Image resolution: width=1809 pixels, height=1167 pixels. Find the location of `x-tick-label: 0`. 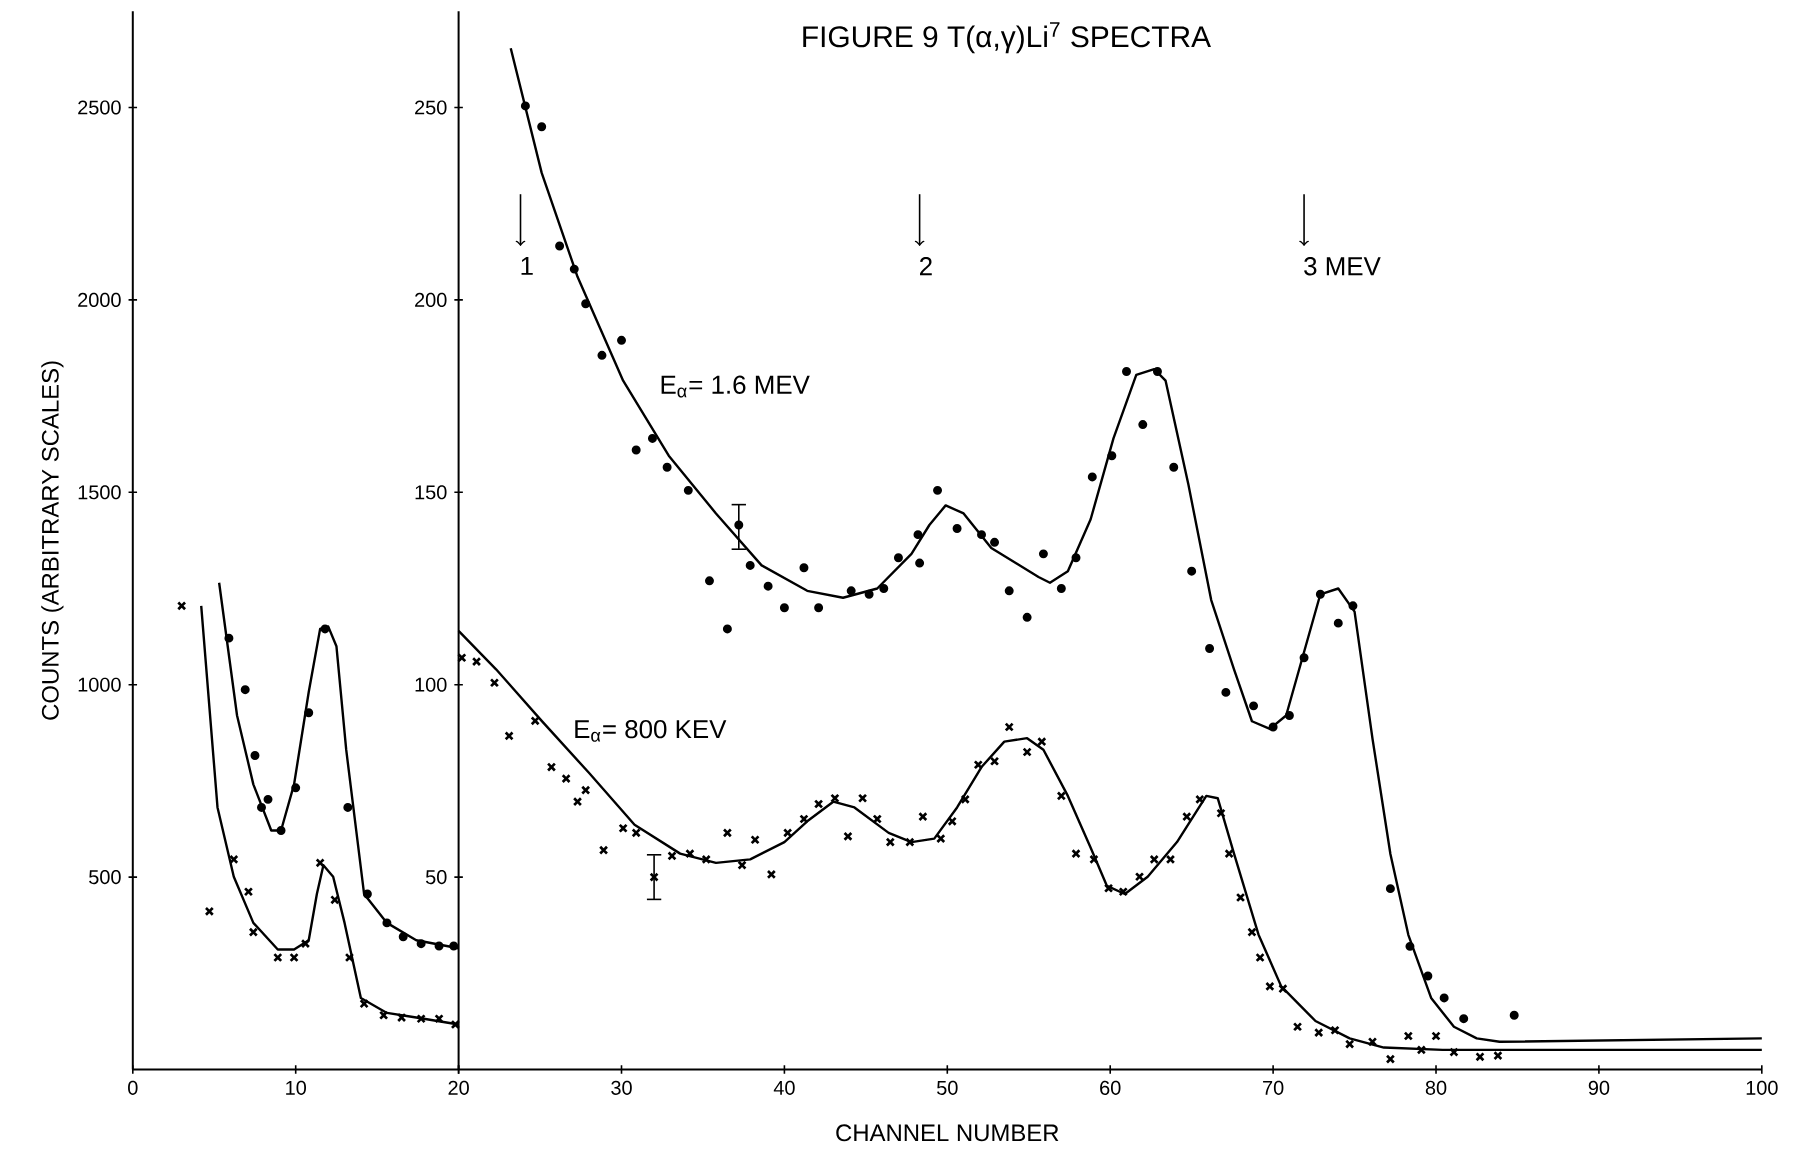

x-tick-label: 0 is located at coordinates (133, 1087).